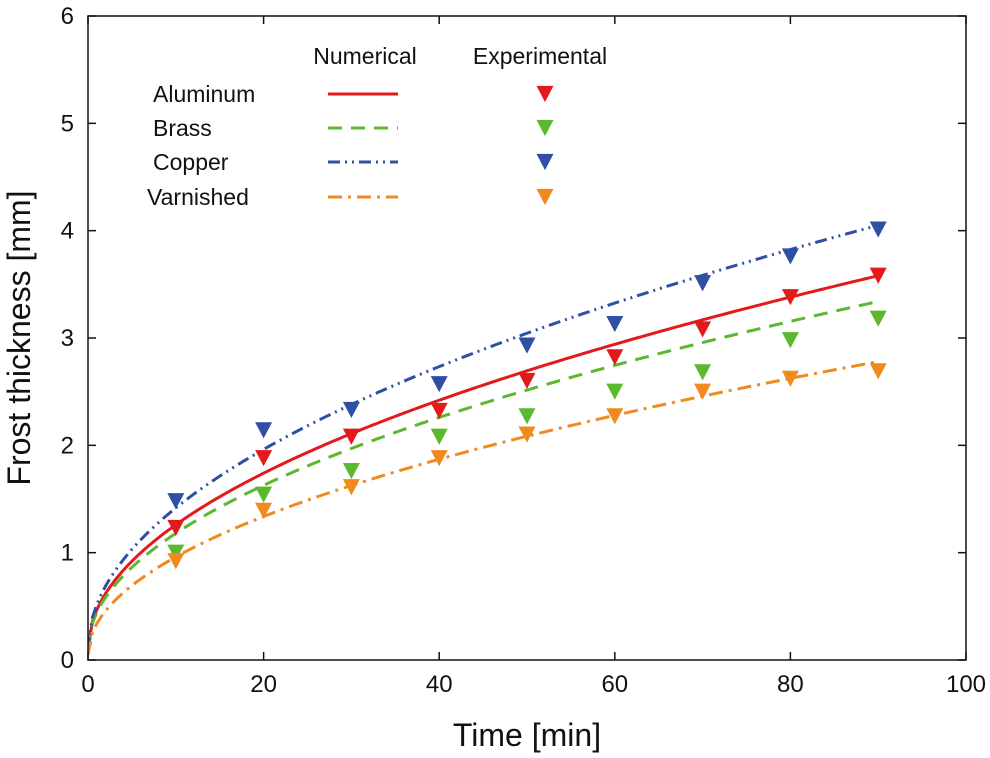  I want to click on legend-header-experimental: Experimental, so click(540, 56).